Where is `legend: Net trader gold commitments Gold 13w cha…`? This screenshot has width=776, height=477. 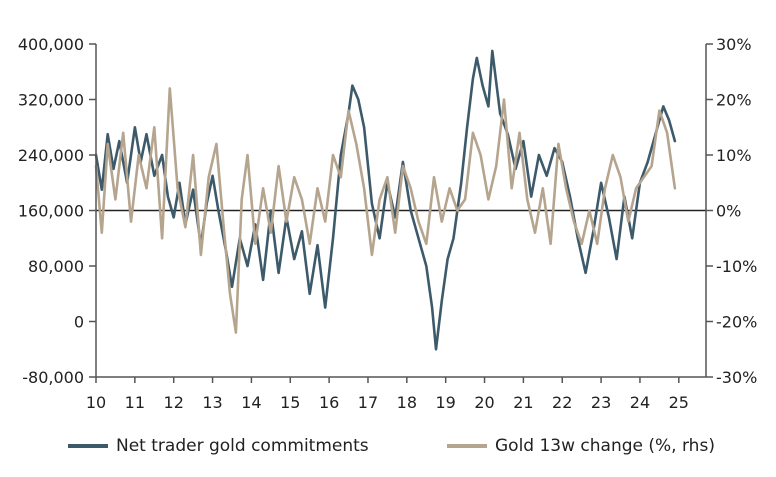
legend: Net trader gold commitments Gold 13w cha… is located at coordinates (388, 451).